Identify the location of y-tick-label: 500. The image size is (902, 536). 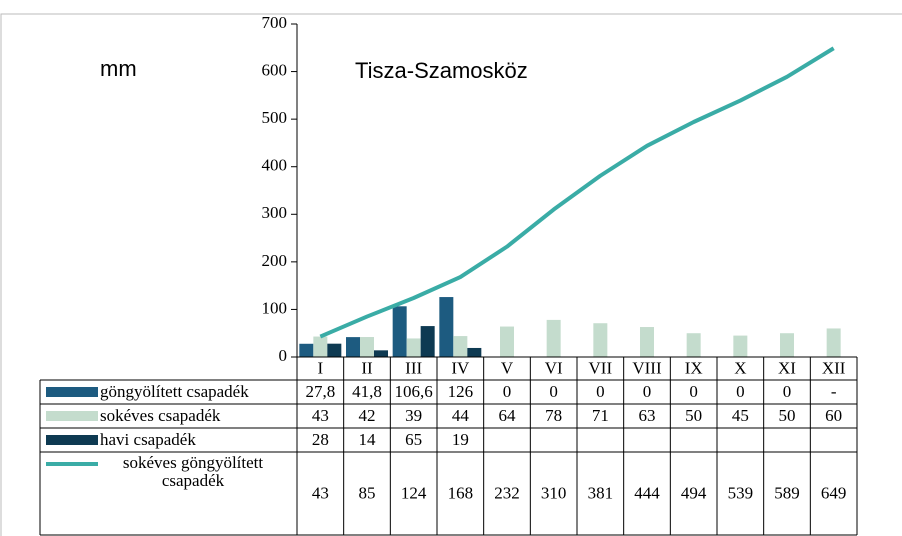
(275, 117).